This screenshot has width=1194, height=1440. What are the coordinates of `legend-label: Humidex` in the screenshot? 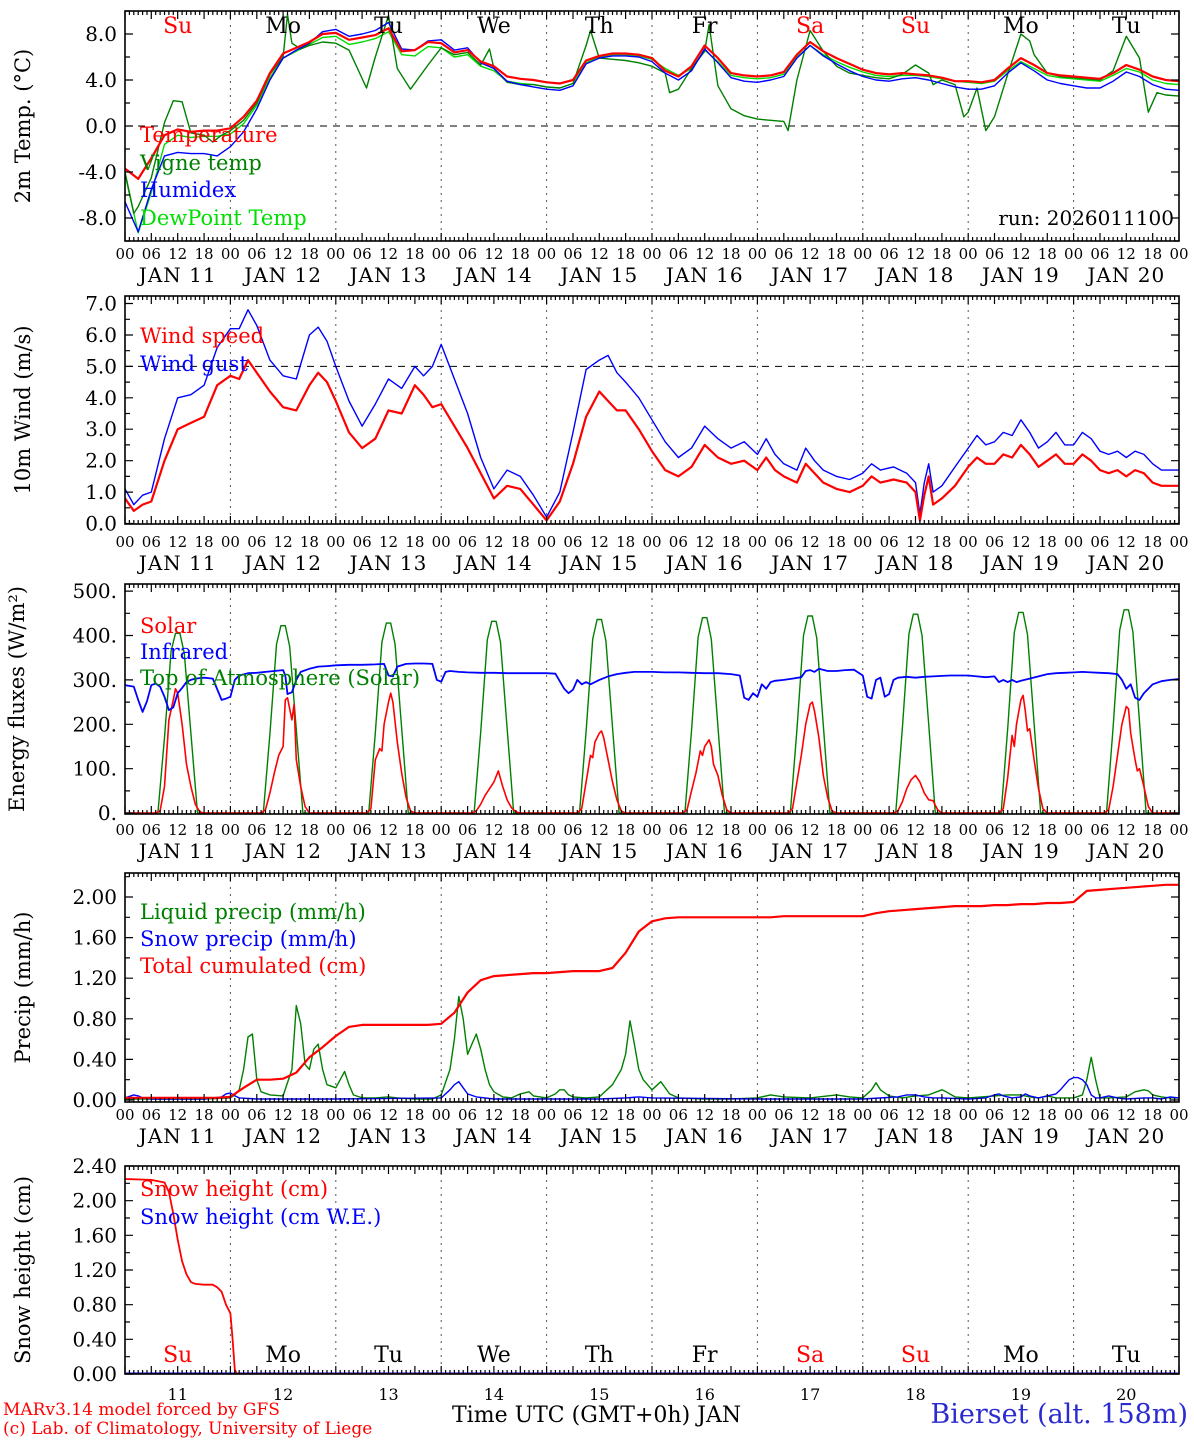 It's located at (188, 190).